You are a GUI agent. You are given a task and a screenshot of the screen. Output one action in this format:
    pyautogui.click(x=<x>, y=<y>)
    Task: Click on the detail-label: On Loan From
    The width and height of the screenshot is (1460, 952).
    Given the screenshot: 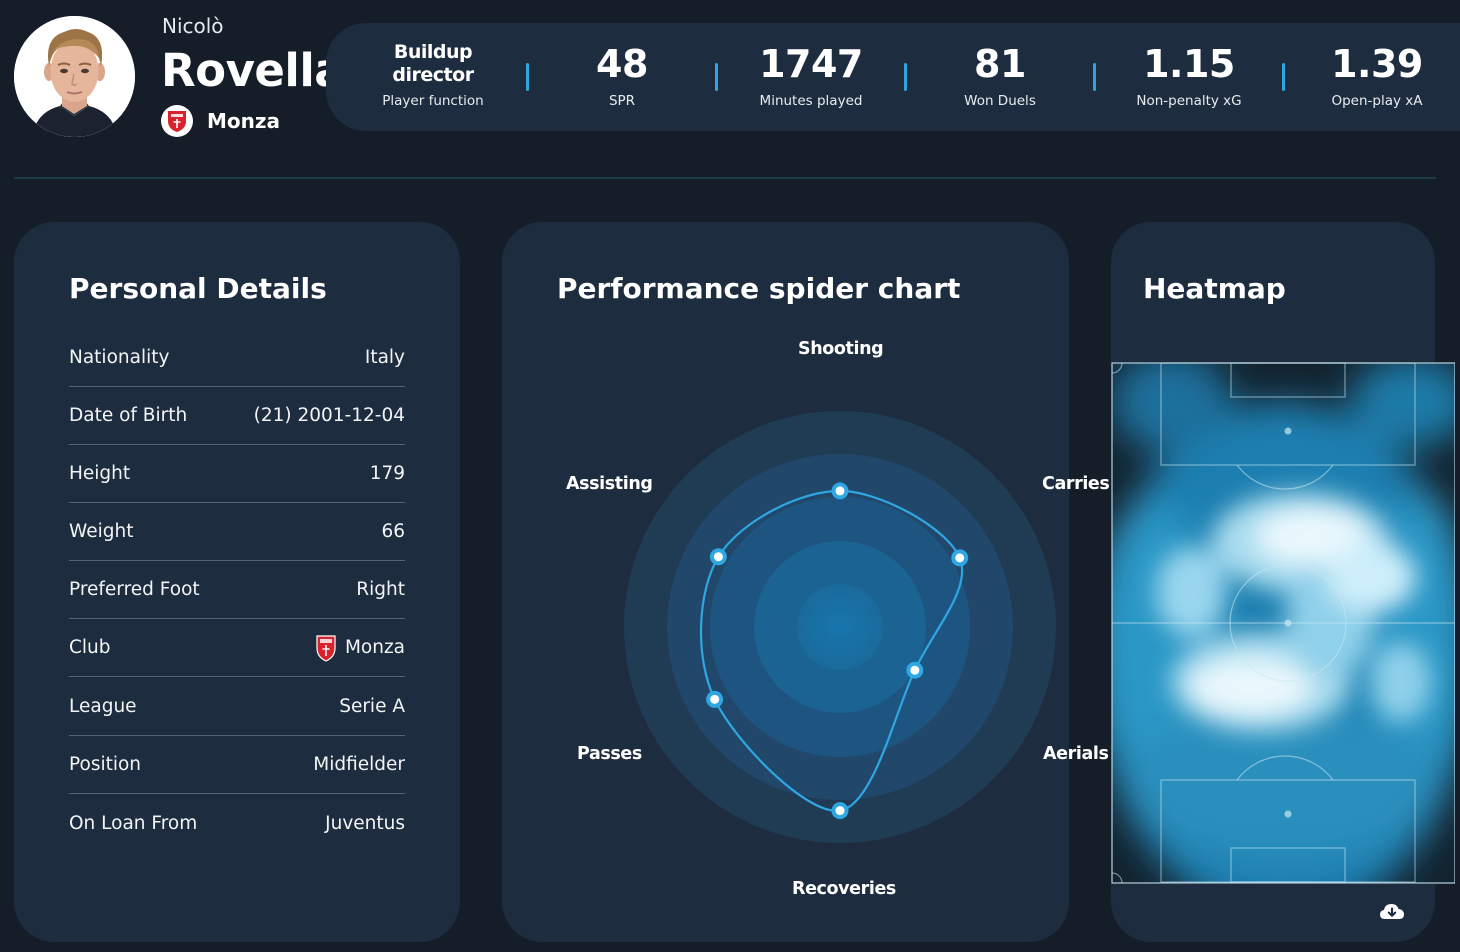 What is the action you would take?
    pyautogui.click(x=133, y=823)
    